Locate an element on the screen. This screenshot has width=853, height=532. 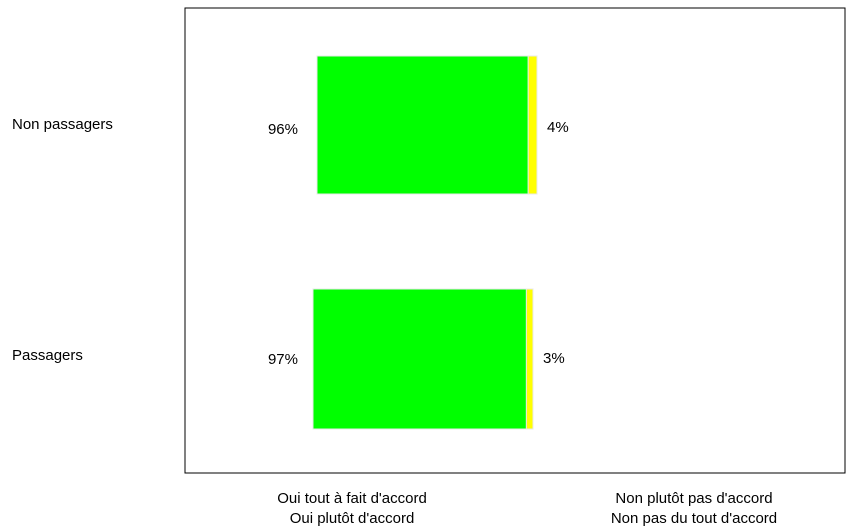
data-label-passagers-pas-accord: 3% is located at coordinates (554, 358).